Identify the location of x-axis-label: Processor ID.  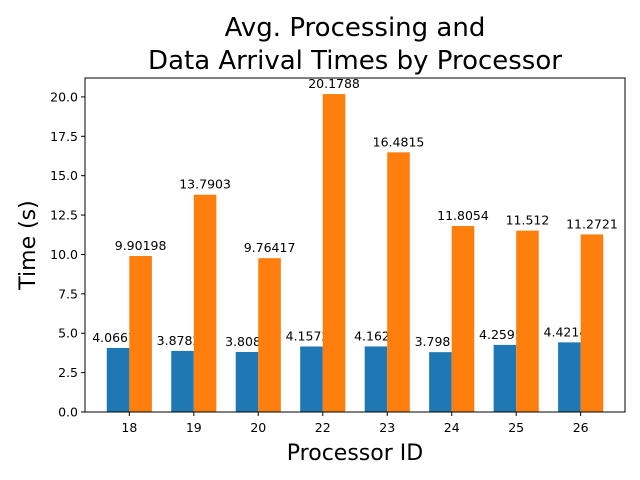
(355, 453).